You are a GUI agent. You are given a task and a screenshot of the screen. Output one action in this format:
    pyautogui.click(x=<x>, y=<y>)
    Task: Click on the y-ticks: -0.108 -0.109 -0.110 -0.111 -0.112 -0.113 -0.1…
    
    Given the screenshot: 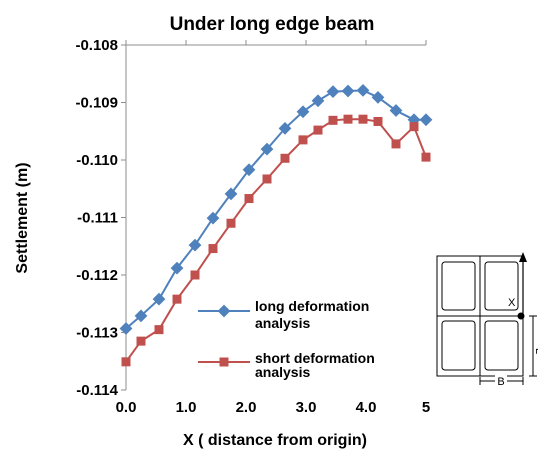 What is the action you would take?
    pyautogui.click(x=100, y=218)
    